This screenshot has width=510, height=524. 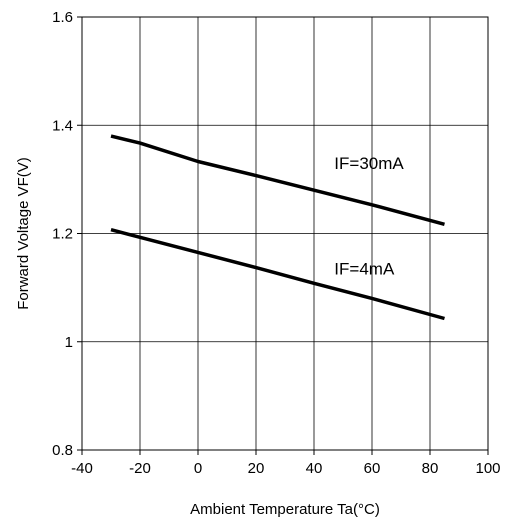 What do you see at coordinates (23, 233) in the screenshot?
I see `y-axis-label: Forward Voltage VF(V)` at bounding box center [23, 233].